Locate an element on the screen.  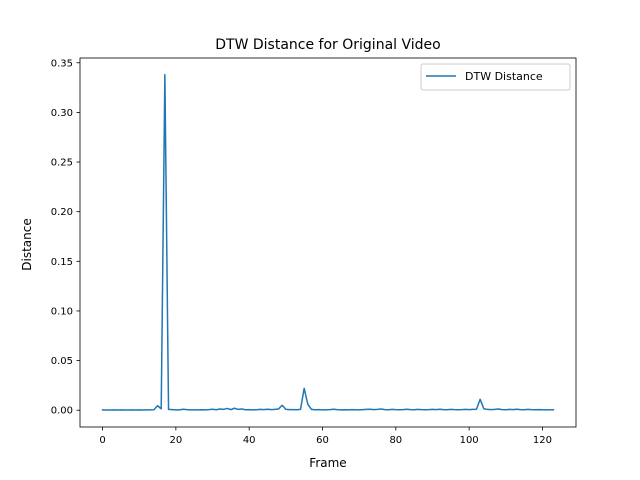
y-axis-label: Distance is located at coordinates (27, 244).